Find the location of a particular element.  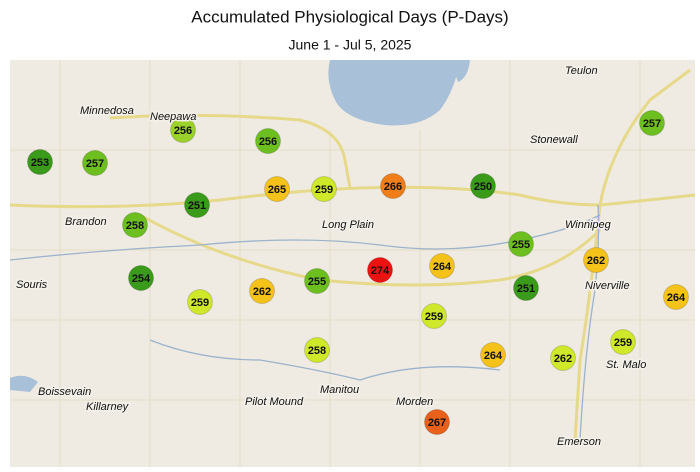

place-label: Teulon is located at coordinates (581, 71).